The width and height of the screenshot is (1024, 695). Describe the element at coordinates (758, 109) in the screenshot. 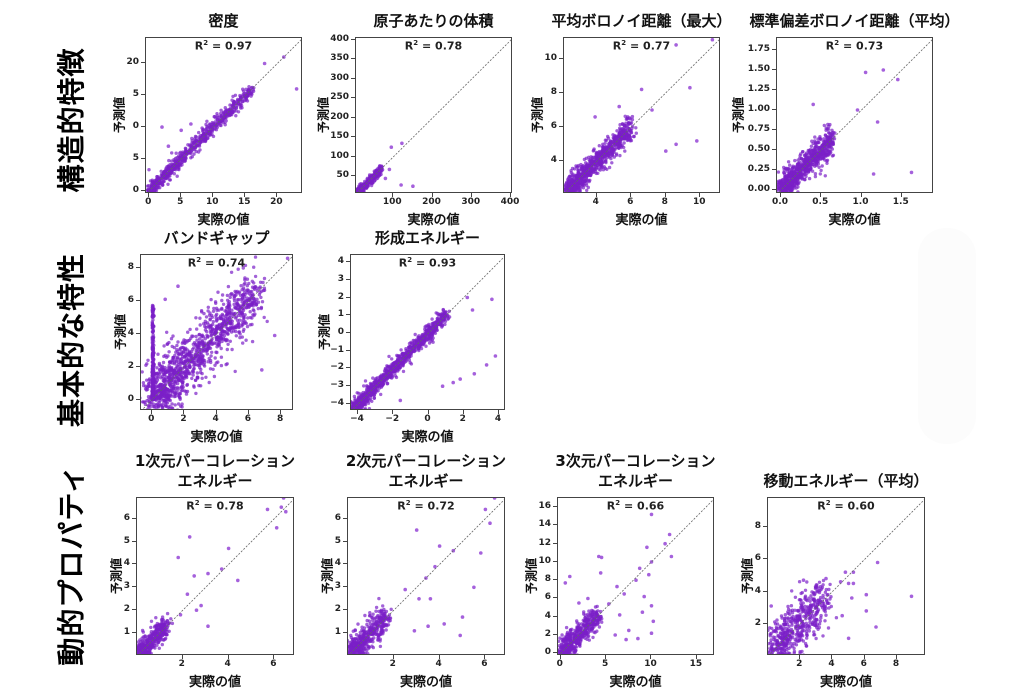

I see `y-tick-label: 1.00` at that location.